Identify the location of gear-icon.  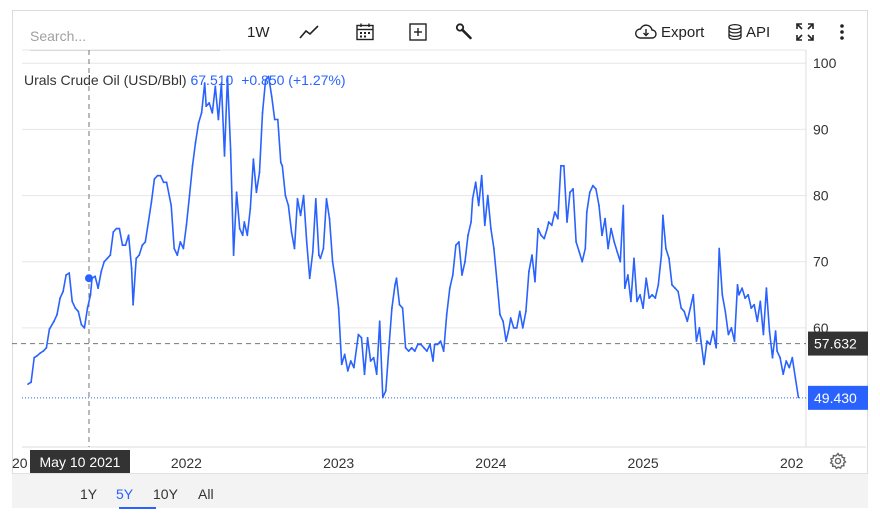
(838, 461).